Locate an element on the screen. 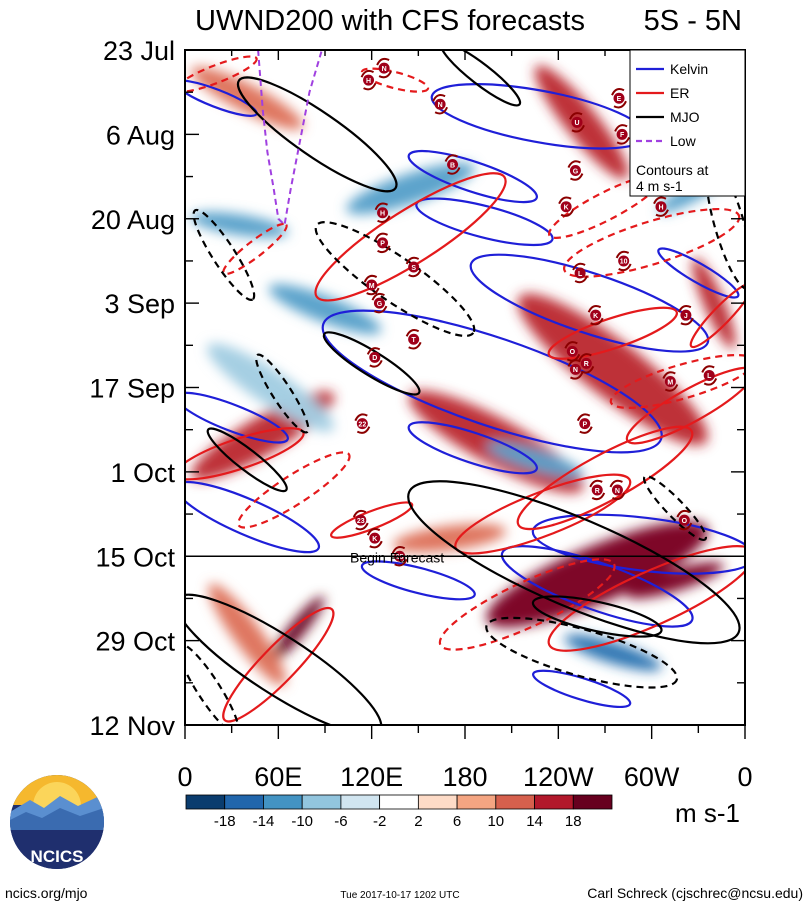 The image size is (809, 907). colorbar: -18 -14 -10 -6 -2 2 6 10 14 18 is located at coordinates (399, 812).